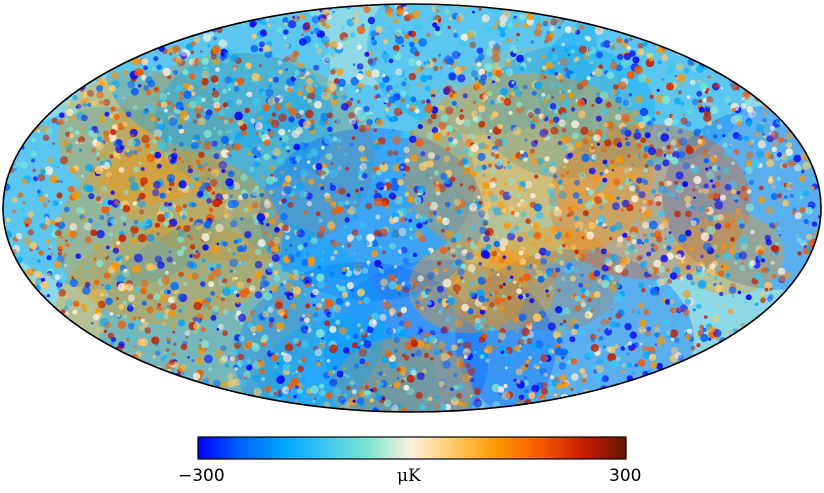  I want to click on colorbar-frame, so click(412, 448).